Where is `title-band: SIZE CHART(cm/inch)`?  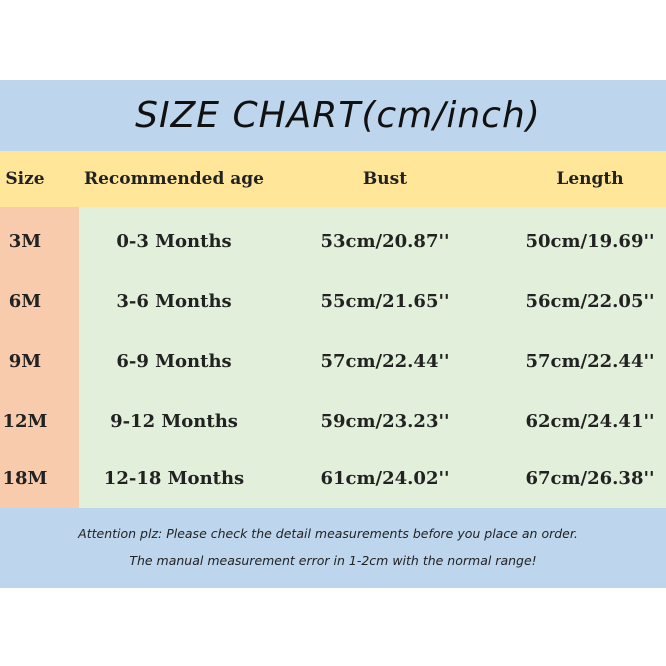
title-band: SIZE CHART(cm/inch) is located at coordinates (333, 115).